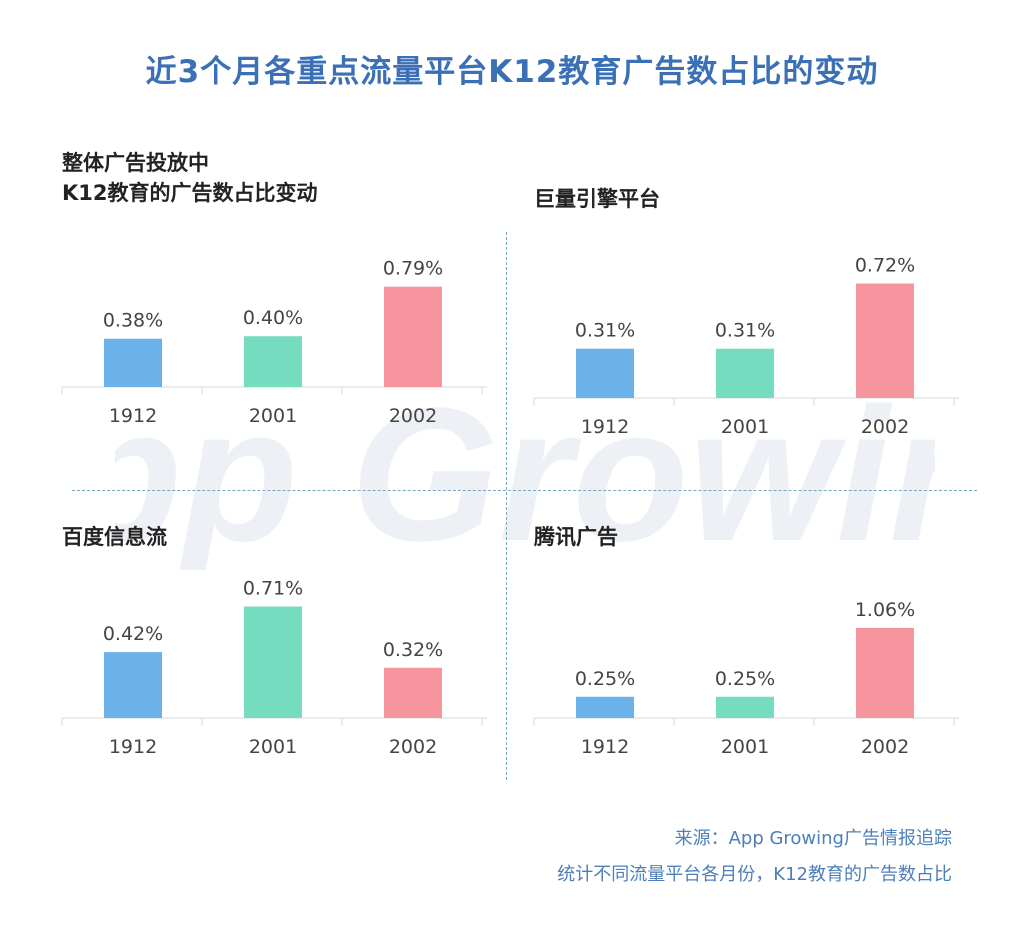  What do you see at coordinates (133, 321) in the screenshot?
I see `data-label-1912: 0.38%` at bounding box center [133, 321].